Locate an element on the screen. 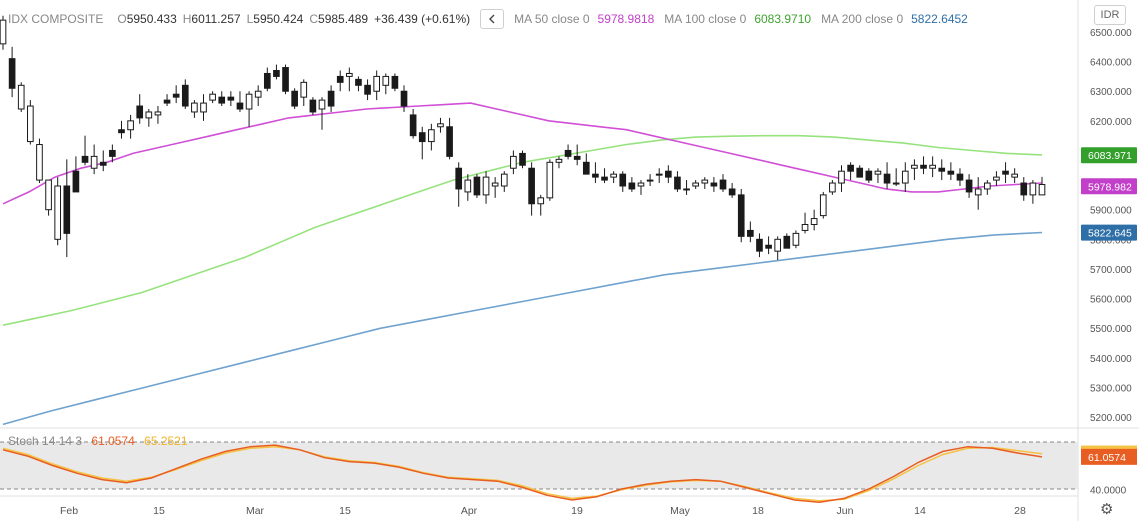  ma200-price-badge-box is located at coordinates (1109, 232).